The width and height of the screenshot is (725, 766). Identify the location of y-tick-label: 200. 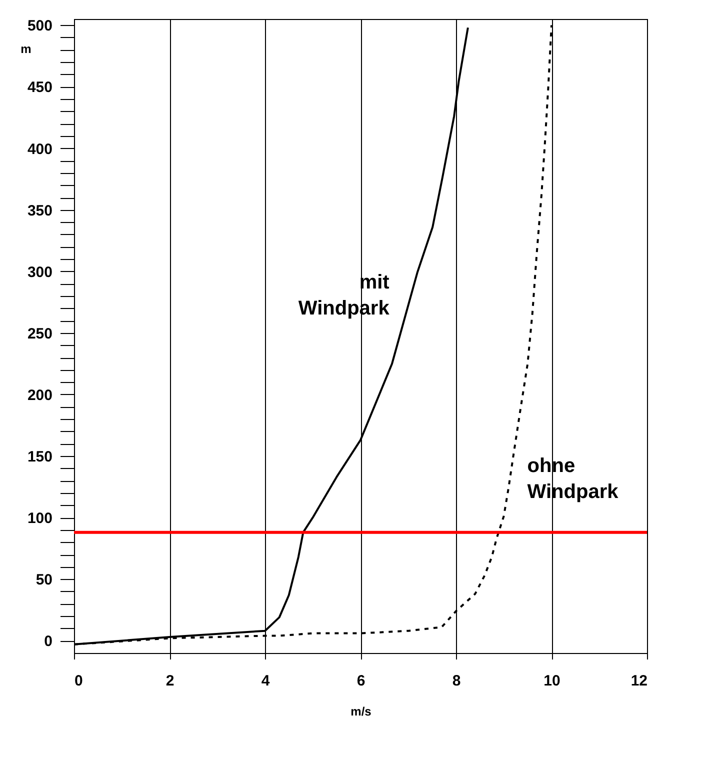
(39, 395).